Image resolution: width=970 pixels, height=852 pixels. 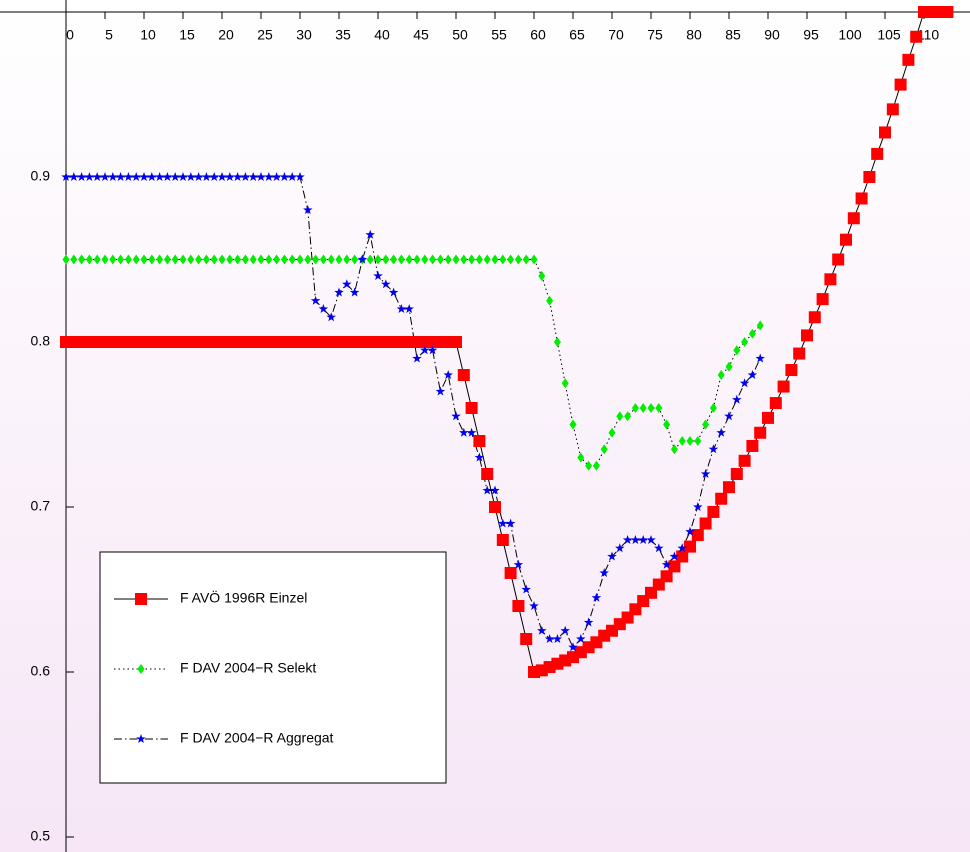 What do you see at coordinates (343, 35) in the screenshot?
I see `x-tick-label: 35` at bounding box center [343, 35].